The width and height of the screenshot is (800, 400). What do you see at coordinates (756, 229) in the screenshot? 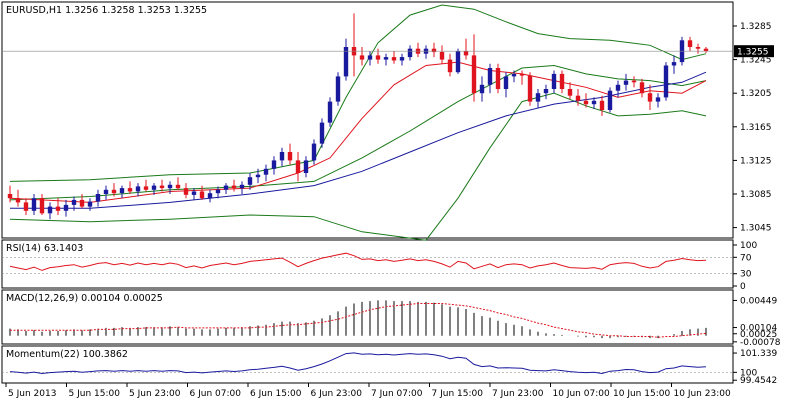
I see `price-y-tick-label: 1.3045` at bounding box center [756, 229].